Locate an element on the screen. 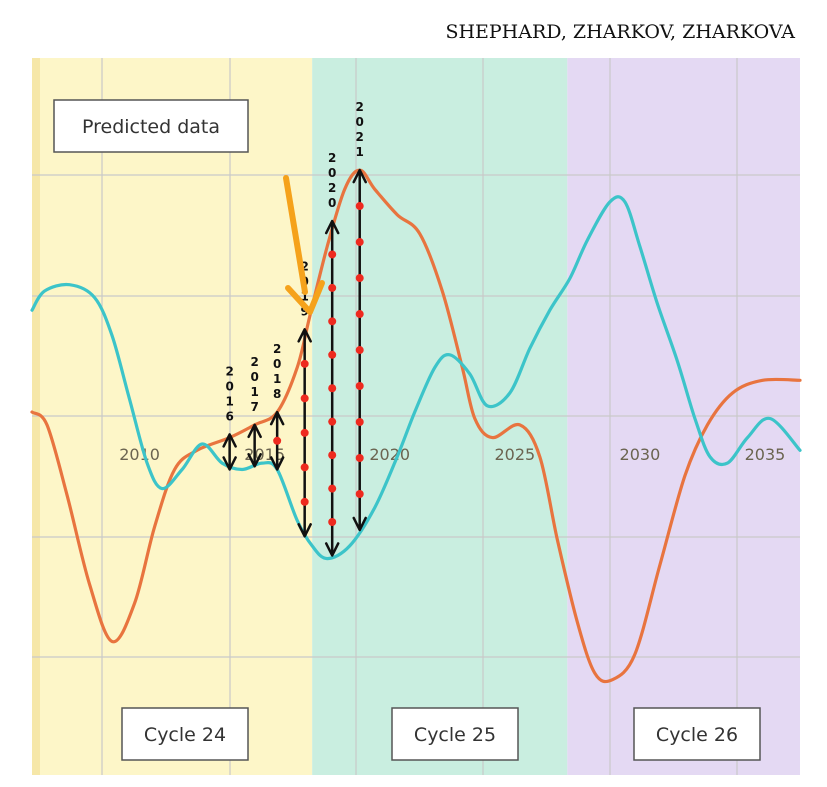 This screenshot has width=827, height=787. cycle-25-label: Cycle 25 is located at coordinates (455, 735).